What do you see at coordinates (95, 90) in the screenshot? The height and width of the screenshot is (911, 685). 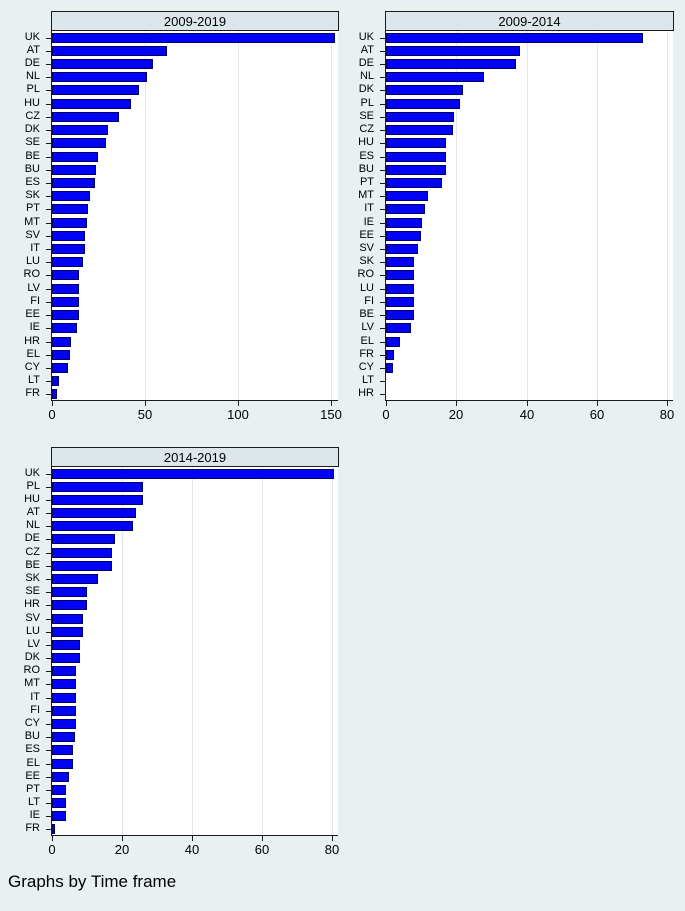 I see `bar-pl` at bounding box center [95, 90].